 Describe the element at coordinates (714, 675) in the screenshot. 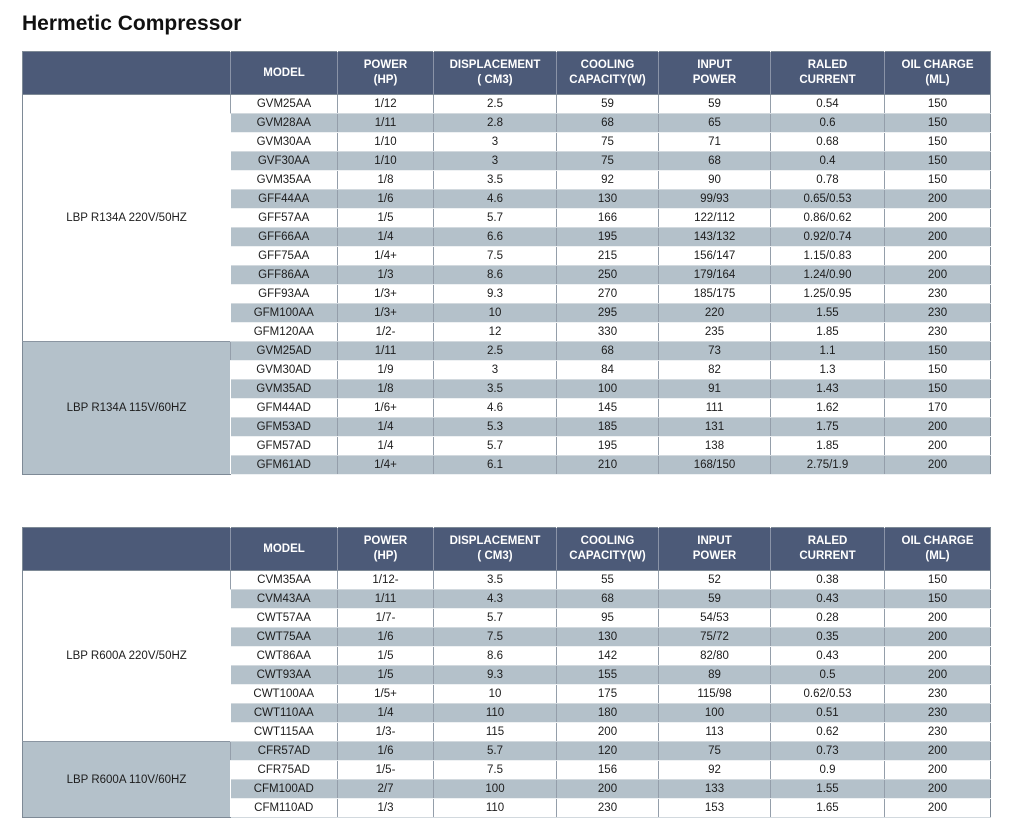

I see `cell-input-power: 89` at that location.